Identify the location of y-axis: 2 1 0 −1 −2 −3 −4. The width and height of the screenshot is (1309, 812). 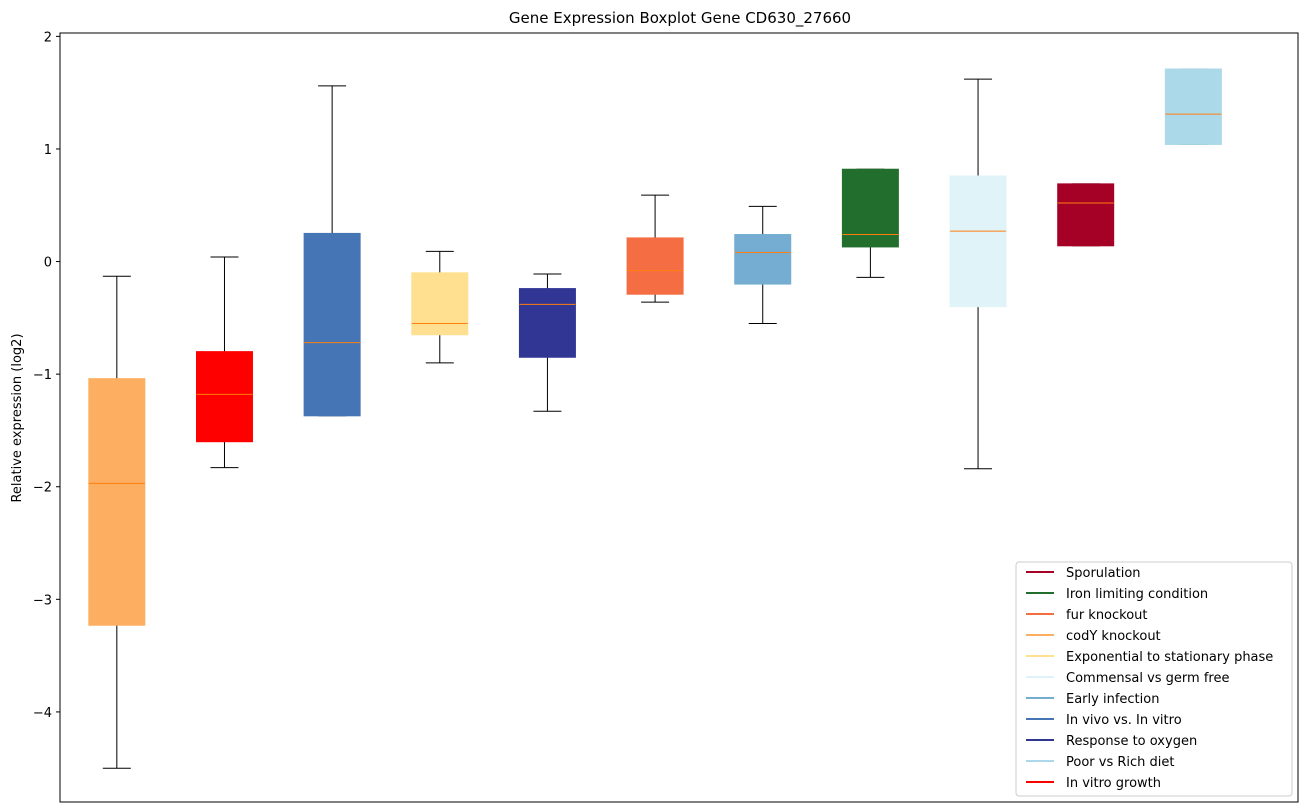
(46, 375).